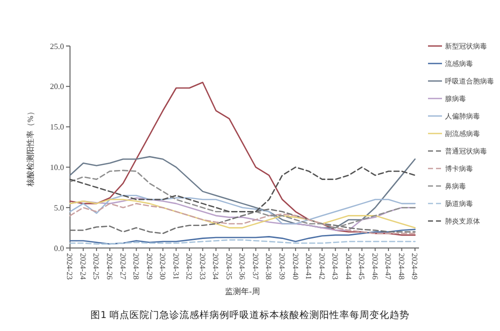 The width and height of the screenshot is (500, 331). What do you see at coordinates (202, 266) in the screenshot?
I see `x-tick-label: 2024-33` at bounding box center [202, 266].